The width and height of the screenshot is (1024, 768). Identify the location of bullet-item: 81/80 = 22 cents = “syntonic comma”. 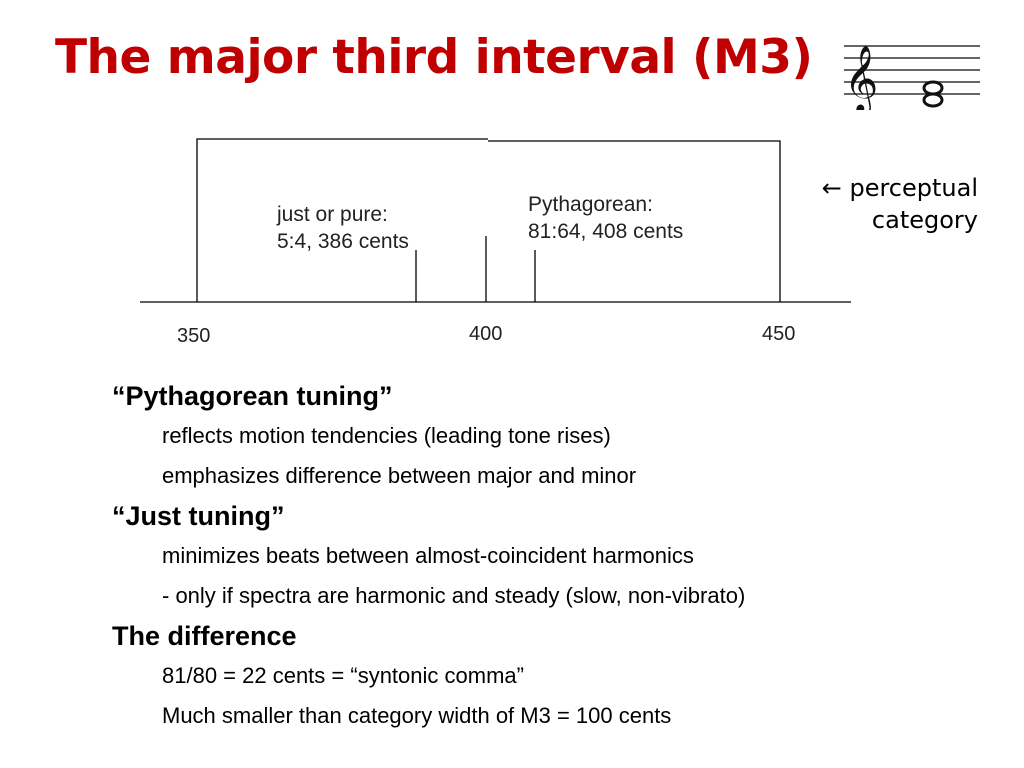
(343, 675).